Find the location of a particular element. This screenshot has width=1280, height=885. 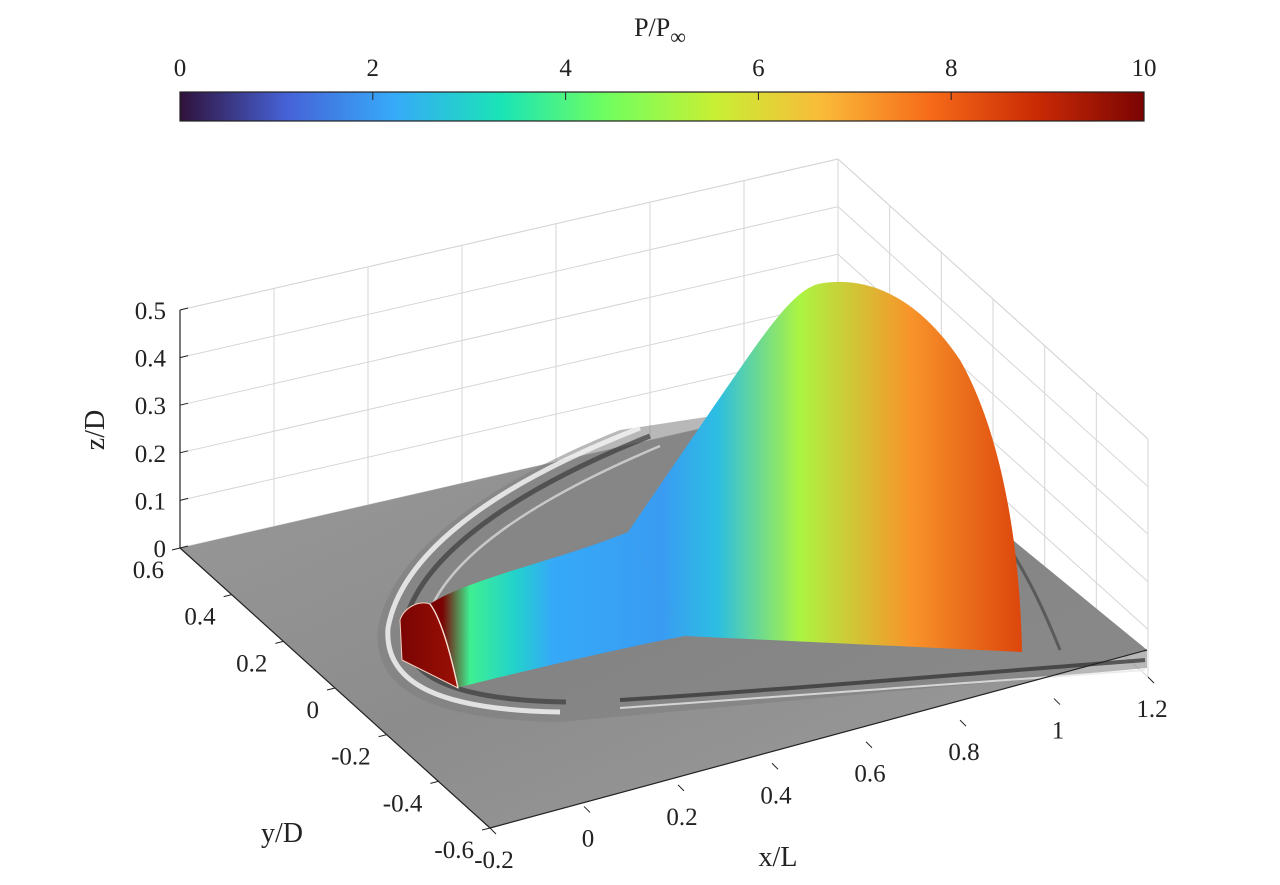

y-axis-ticks: -0.6 -0.4 -0.2 0 0.2 0.4 0.6 is located at coordinates (312, 705).